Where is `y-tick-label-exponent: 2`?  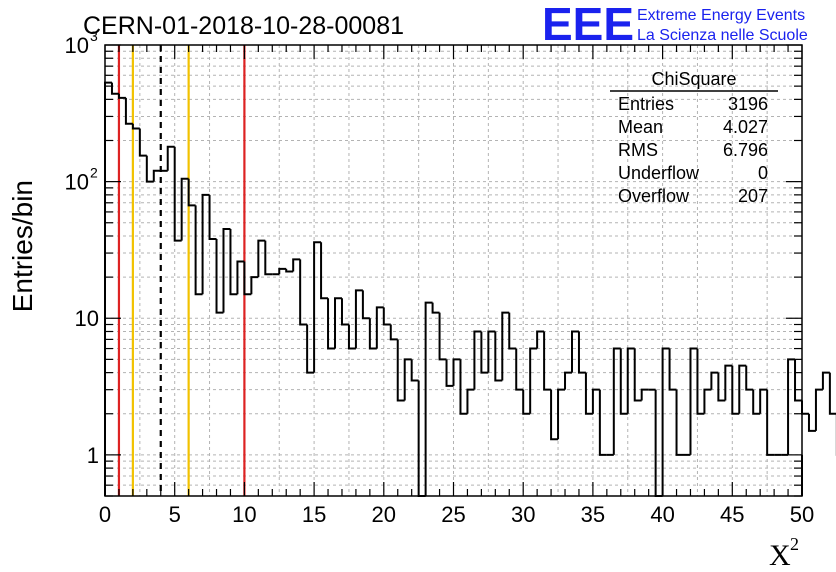
y-tick-label-exponent: 2 is located at coordinates (94, 173).